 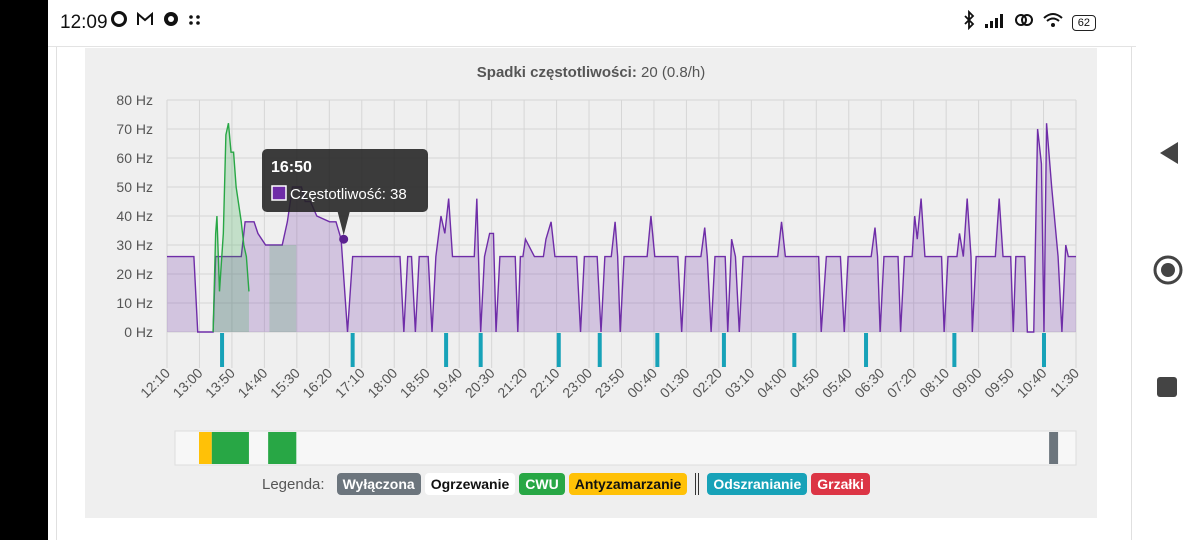 What do you see at coordinates (707, 383) in the screenshot?
I see `x-tick-label: 02:20` at bounding box center [707, 383].